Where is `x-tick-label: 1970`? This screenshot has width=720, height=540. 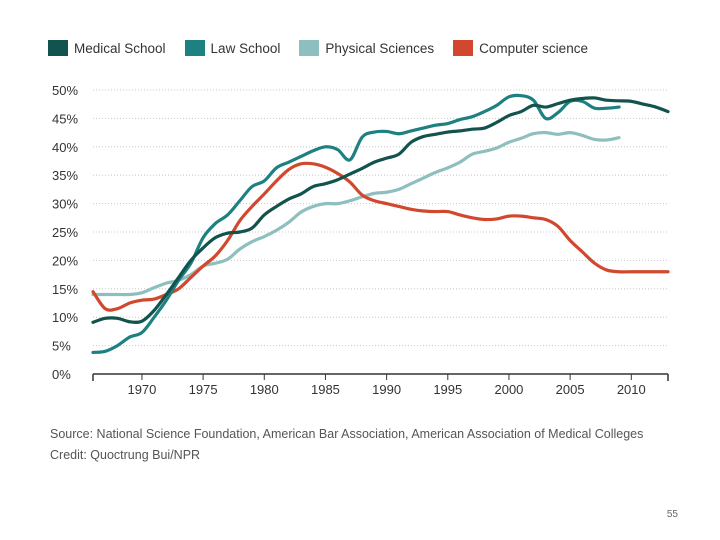 x-tick-label: 1970 is located at coordinates (141, 389).